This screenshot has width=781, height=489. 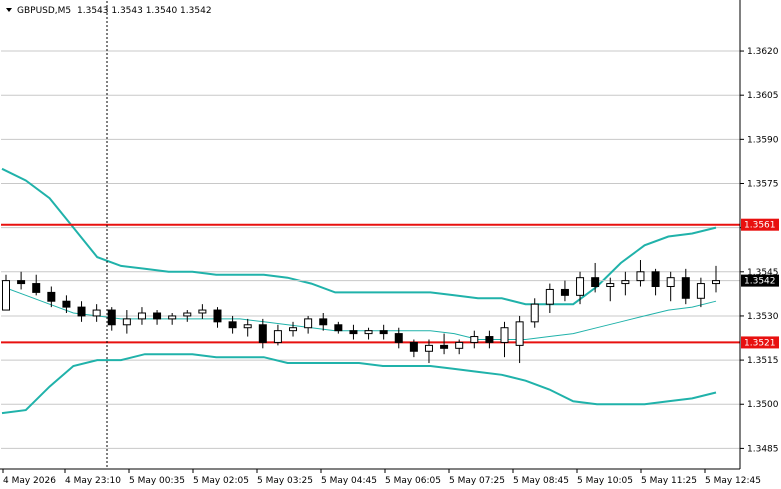 I want to click on x-tick-label: 5 May 08:45, so click(x=541, y=481).